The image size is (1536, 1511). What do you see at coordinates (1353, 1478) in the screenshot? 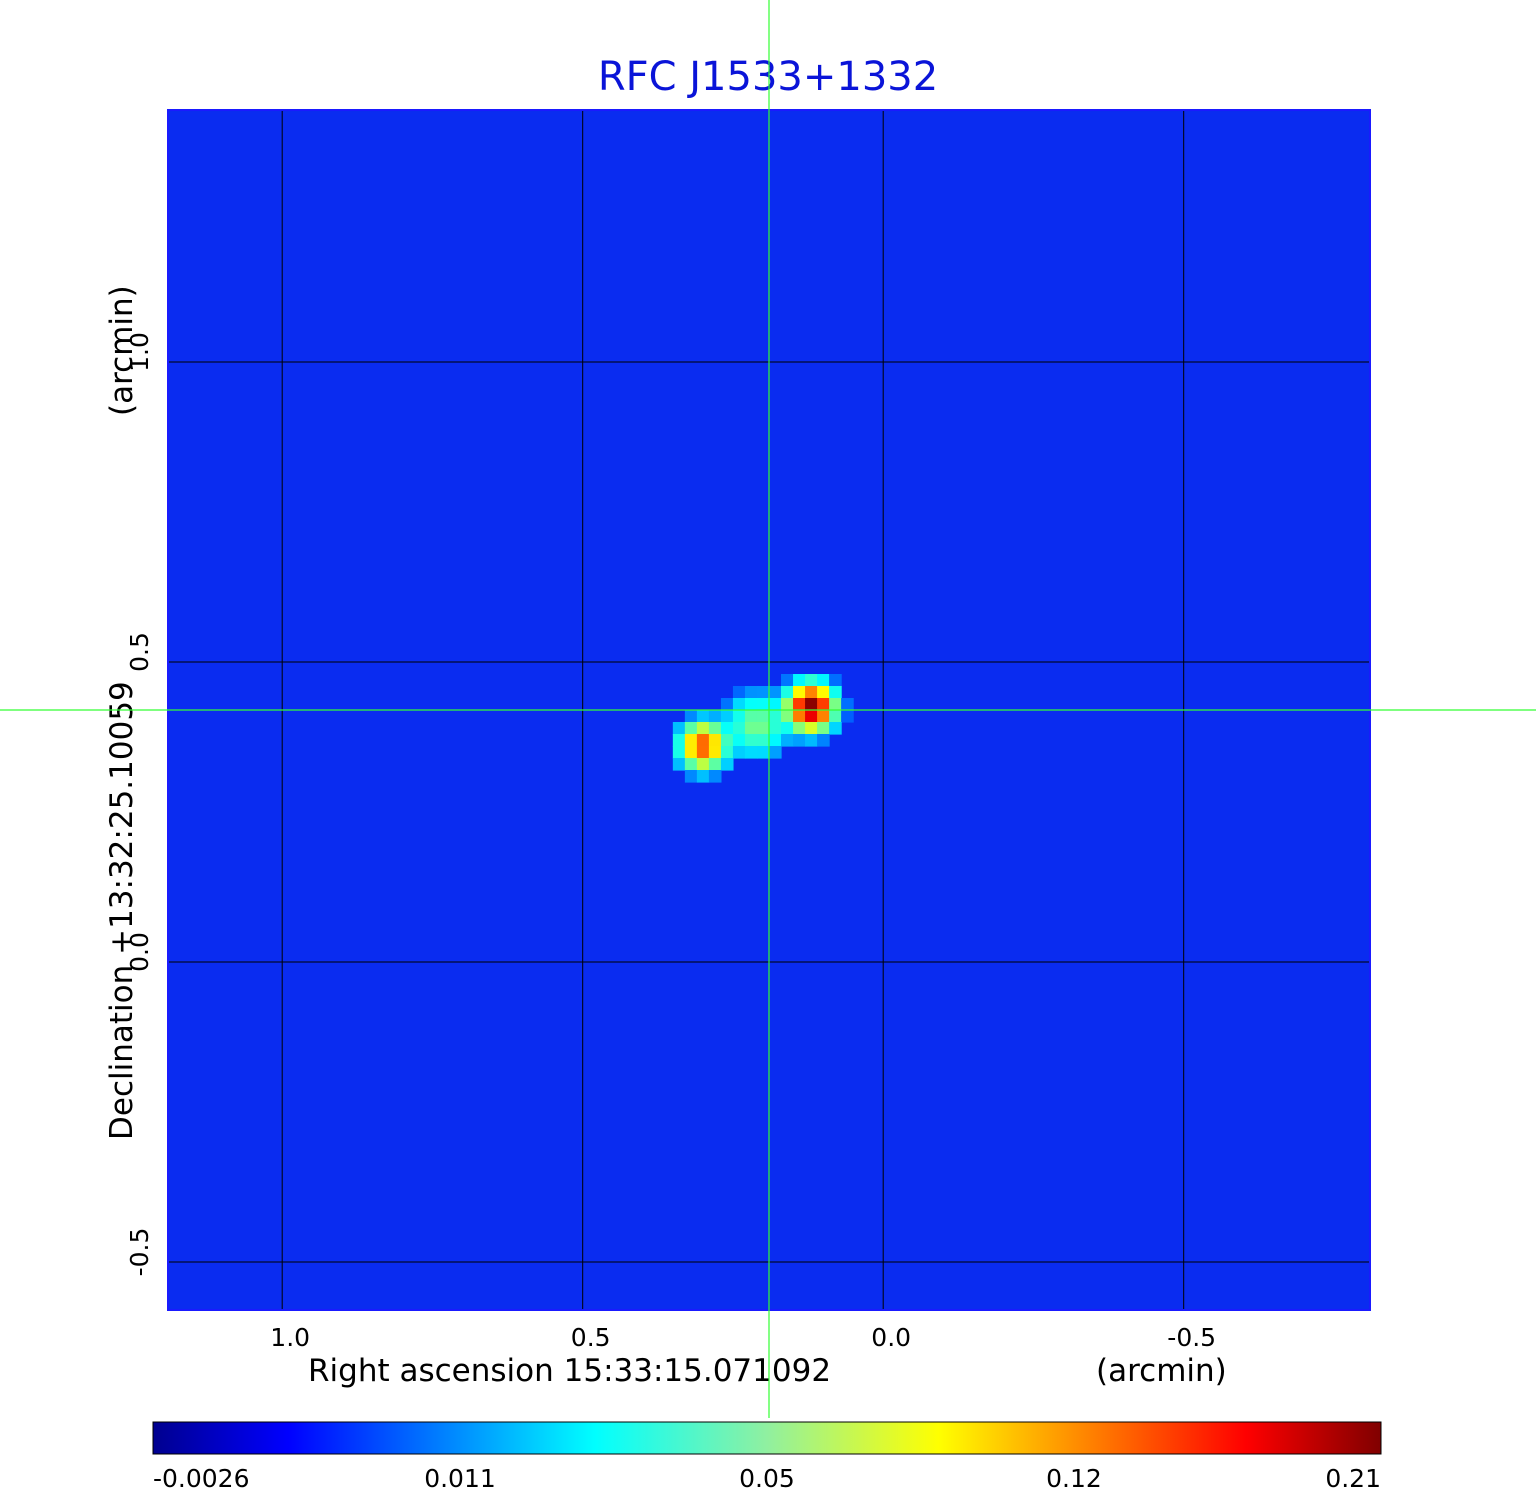
I see `colorbar-tick-label: 0.21` at bounding box center [1353, 1478].